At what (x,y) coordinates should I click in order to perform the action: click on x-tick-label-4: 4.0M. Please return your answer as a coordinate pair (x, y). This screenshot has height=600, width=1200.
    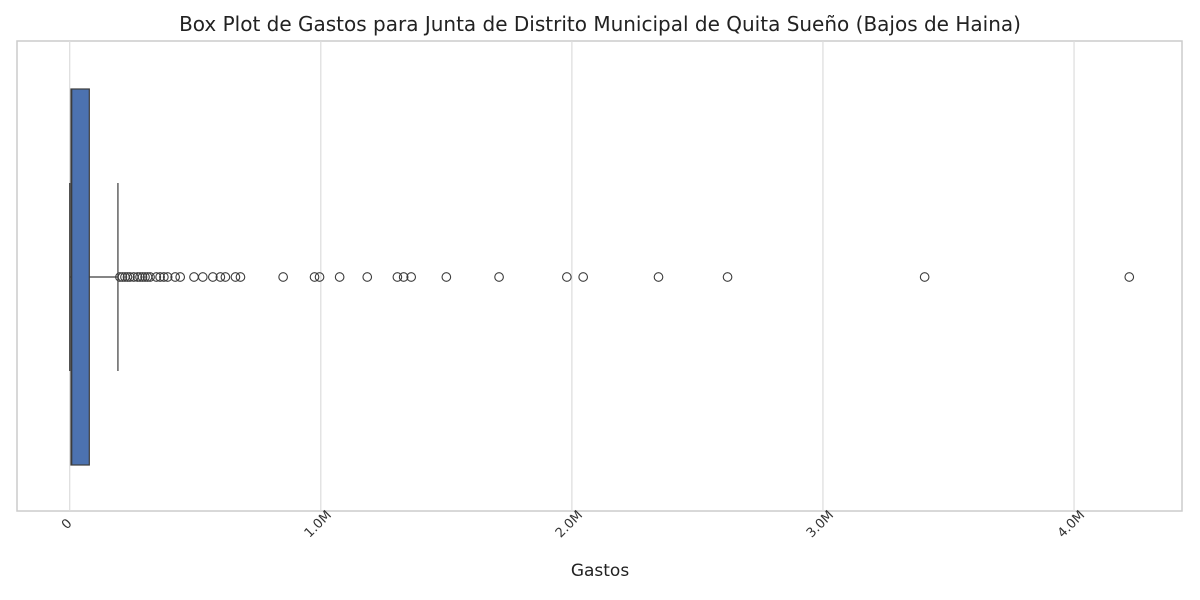
    Looking at the image, I should click on (1071, 524).